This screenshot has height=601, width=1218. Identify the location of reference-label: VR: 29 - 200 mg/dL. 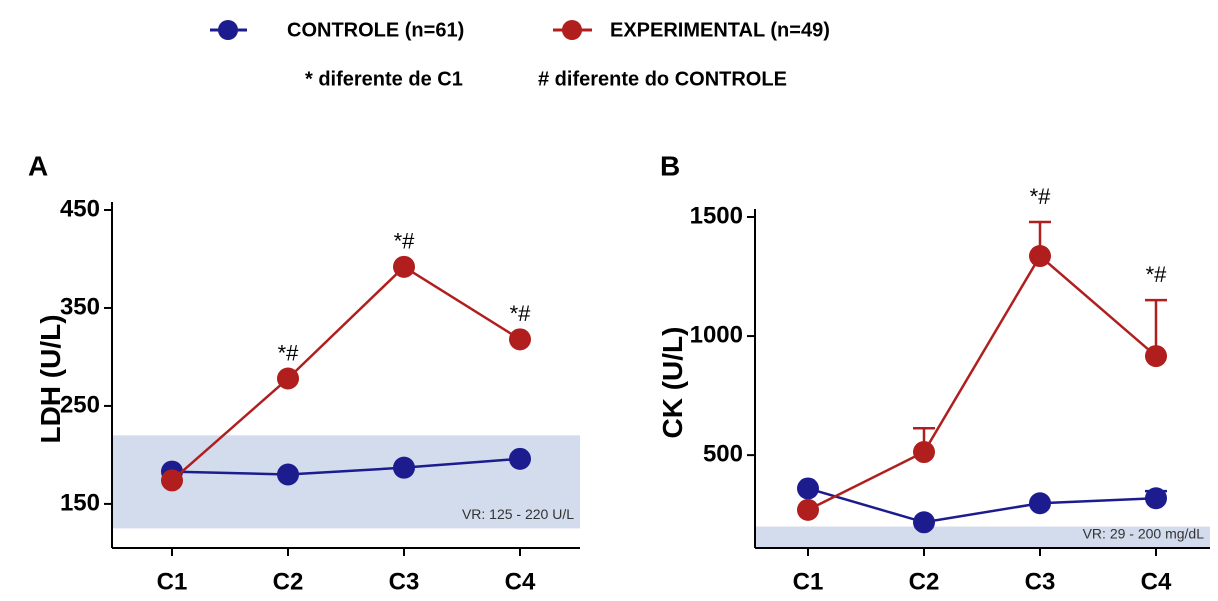
(1144, 534).